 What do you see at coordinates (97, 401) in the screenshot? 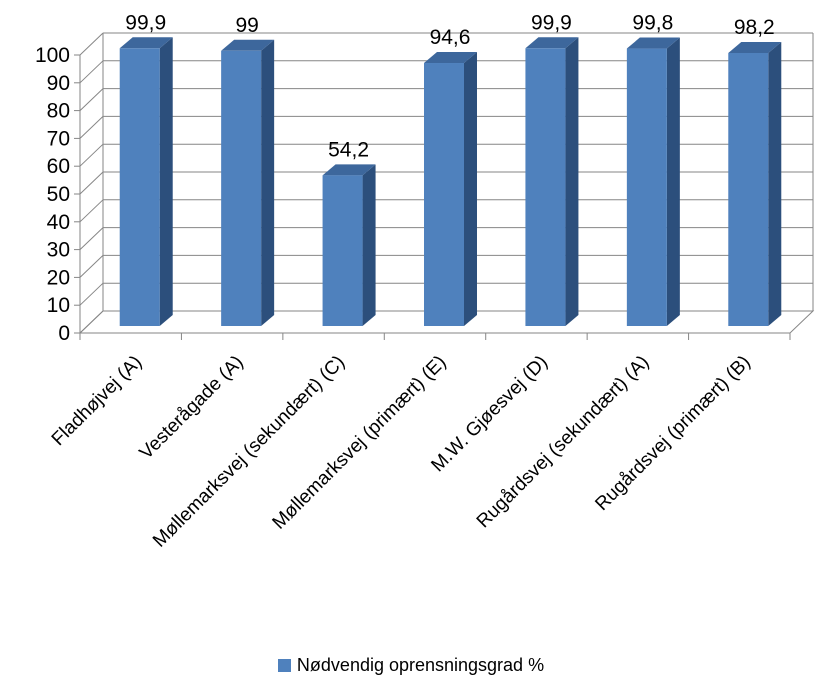
I see `category-label-0: Fladhøjvej (A)` at bounding box center [97, 401].